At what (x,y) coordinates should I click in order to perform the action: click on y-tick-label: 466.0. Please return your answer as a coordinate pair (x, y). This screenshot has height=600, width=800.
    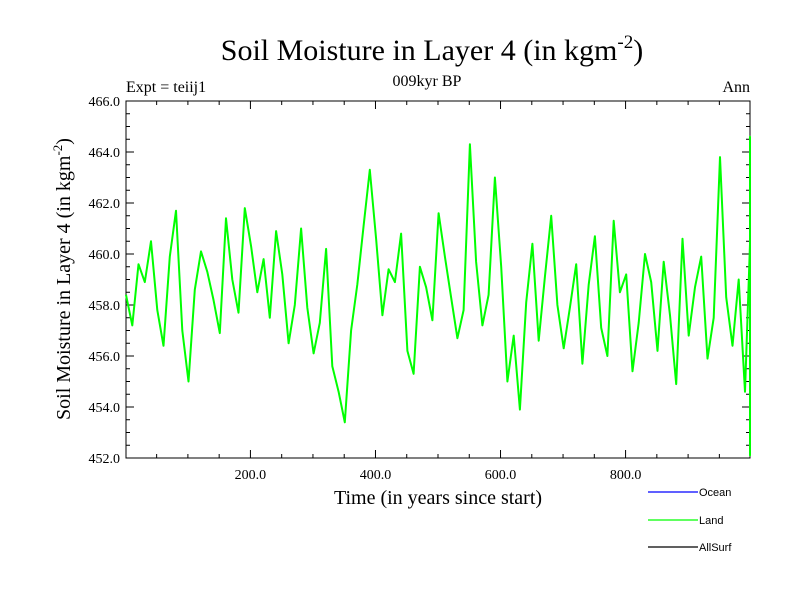
    Looking at the image, I should click on (105, 102).